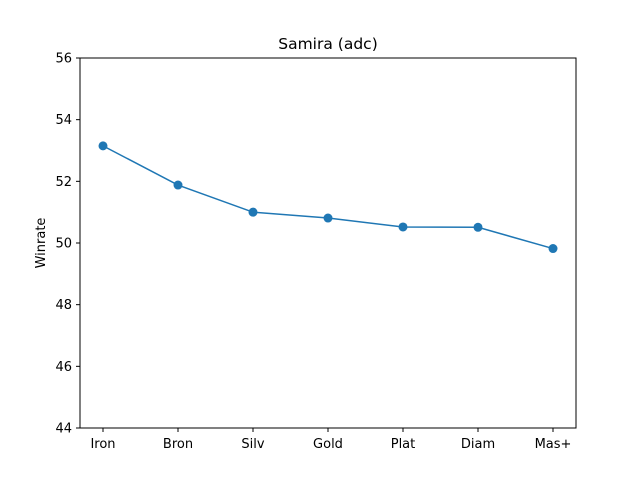  Describe the element at coordinates (328, 444) in the screenshot. I see `x-tick-label: Gold` at that location.